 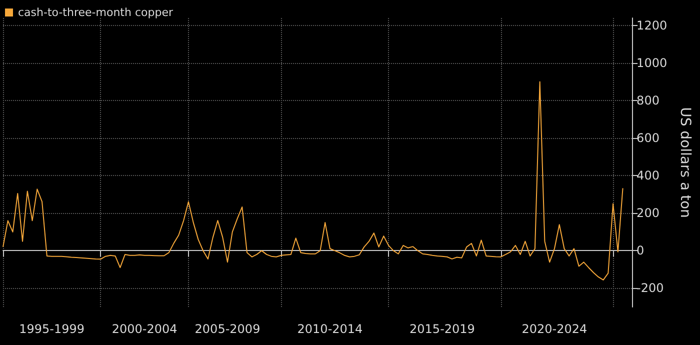 I want to click on y-tick-label: 0, so click(x=640, y=251).